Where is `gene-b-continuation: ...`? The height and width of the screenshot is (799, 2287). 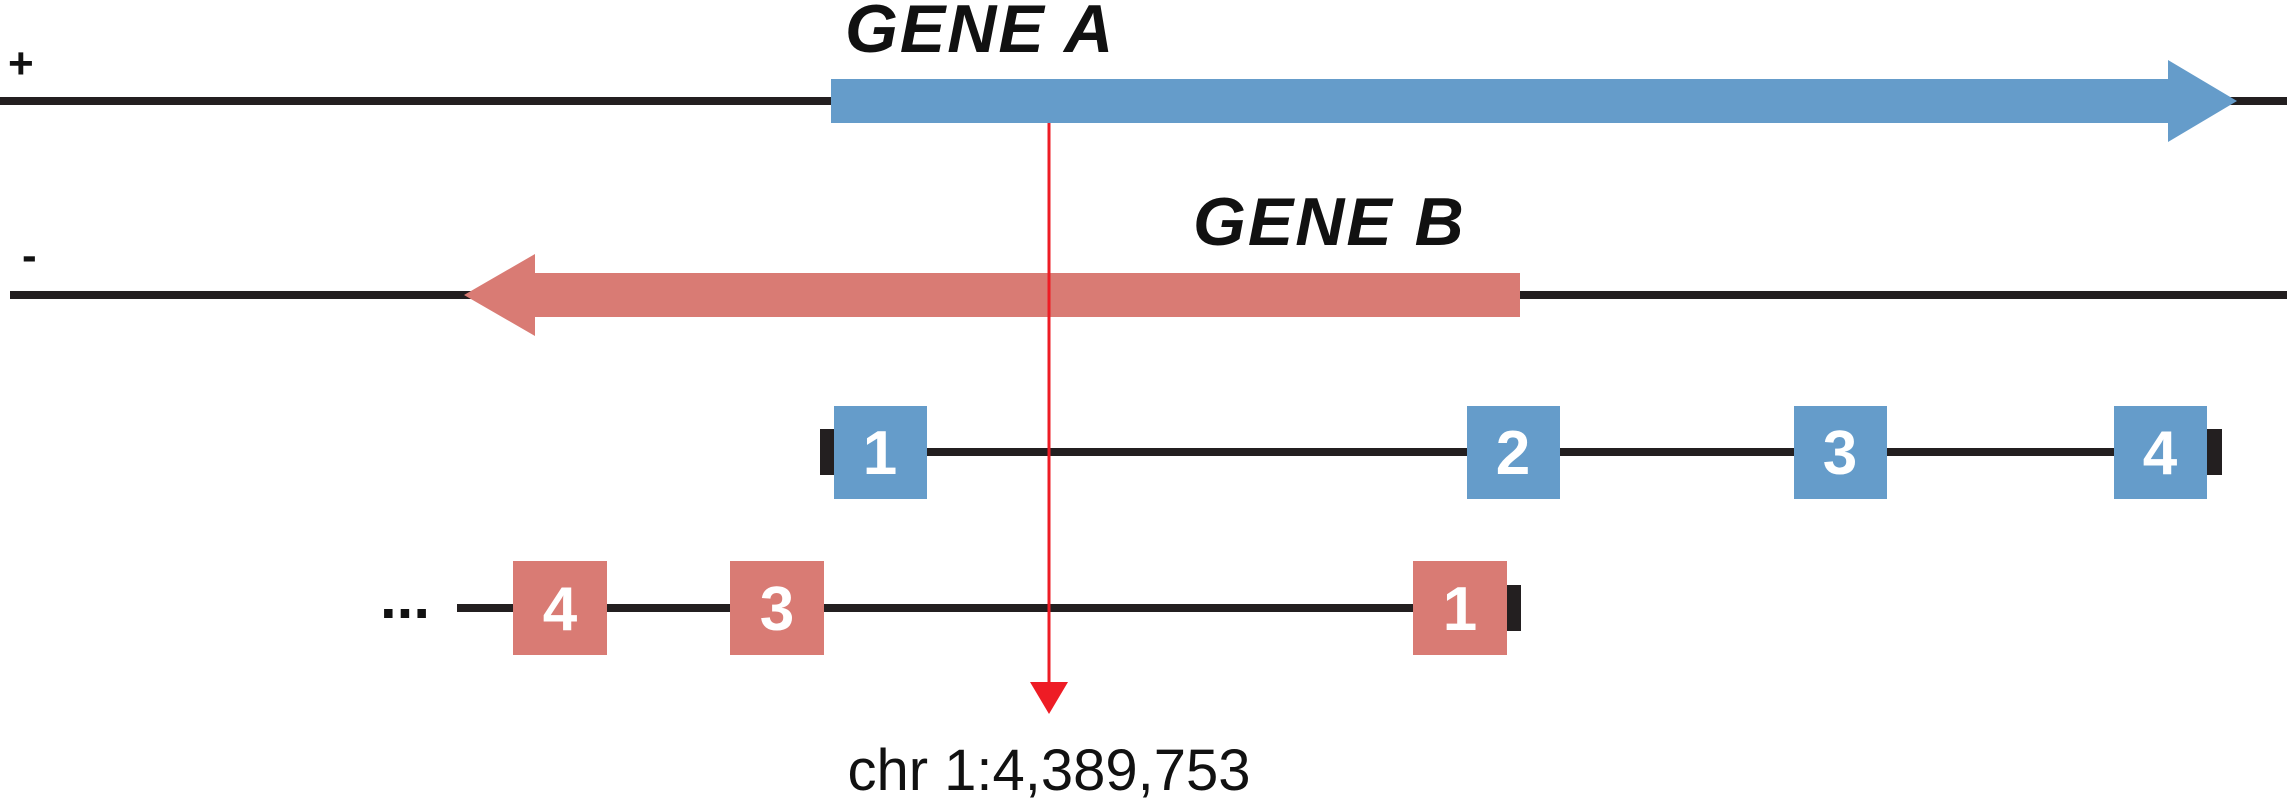 gene-b-continuation: ... is located at coordinates (405, 597).